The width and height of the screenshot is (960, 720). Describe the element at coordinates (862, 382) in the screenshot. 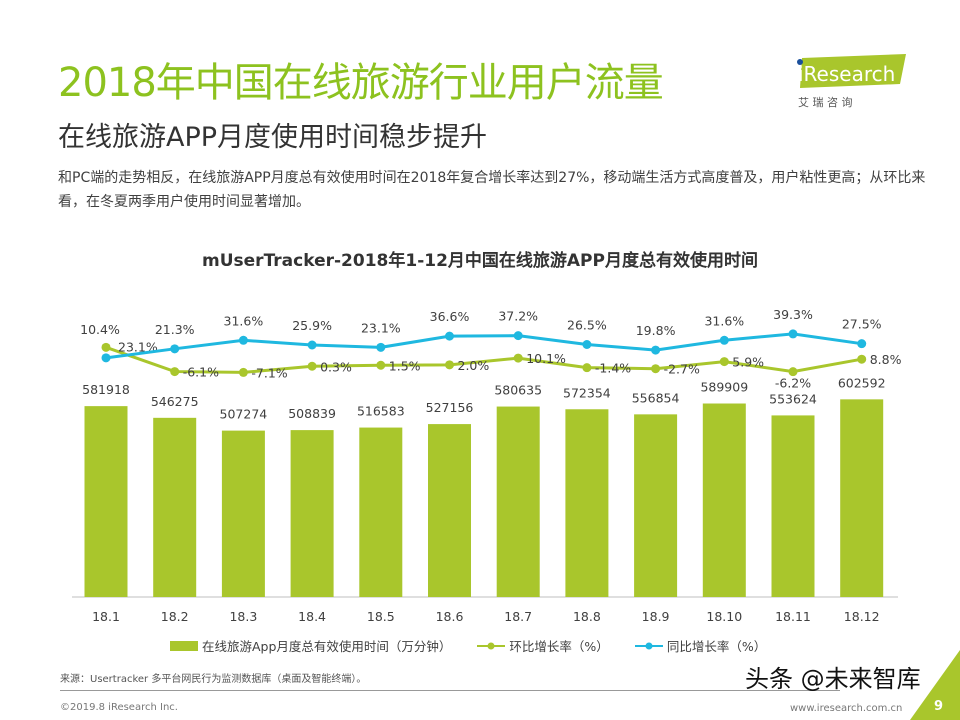

I see `bar-label: 602592` at that location.